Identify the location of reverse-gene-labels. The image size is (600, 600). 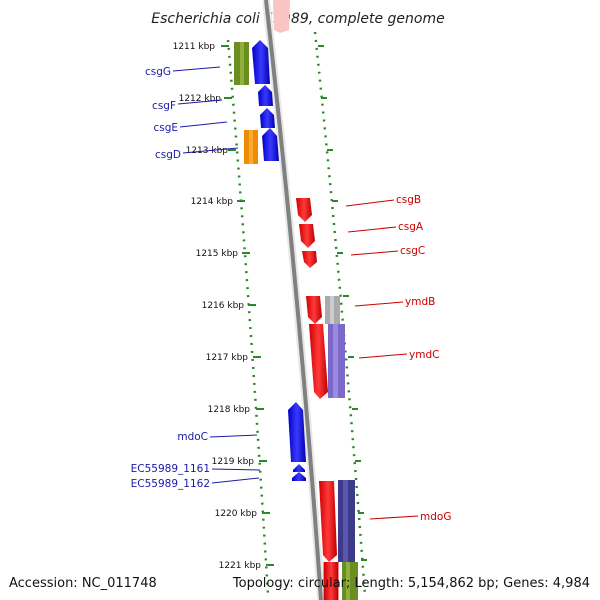
(382, 359).